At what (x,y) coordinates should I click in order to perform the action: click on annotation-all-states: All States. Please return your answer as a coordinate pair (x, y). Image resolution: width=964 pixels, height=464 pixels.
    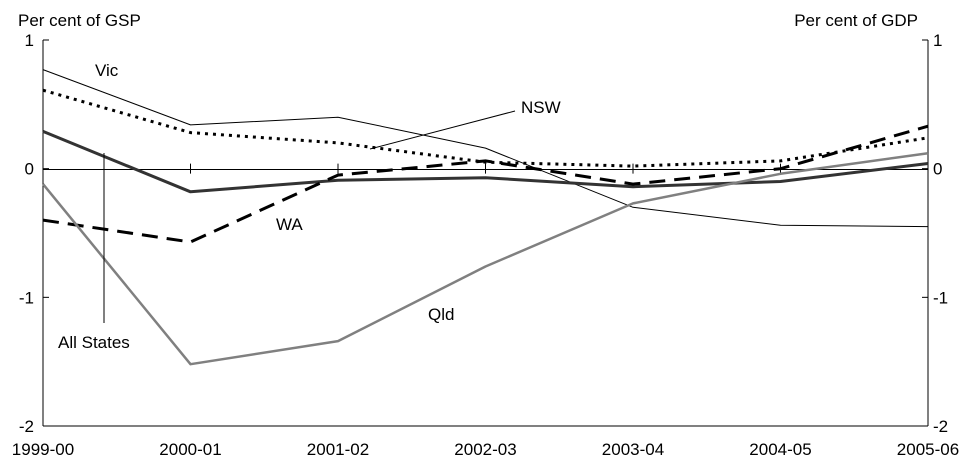
    Looking at the image, I should click on (94, 342).